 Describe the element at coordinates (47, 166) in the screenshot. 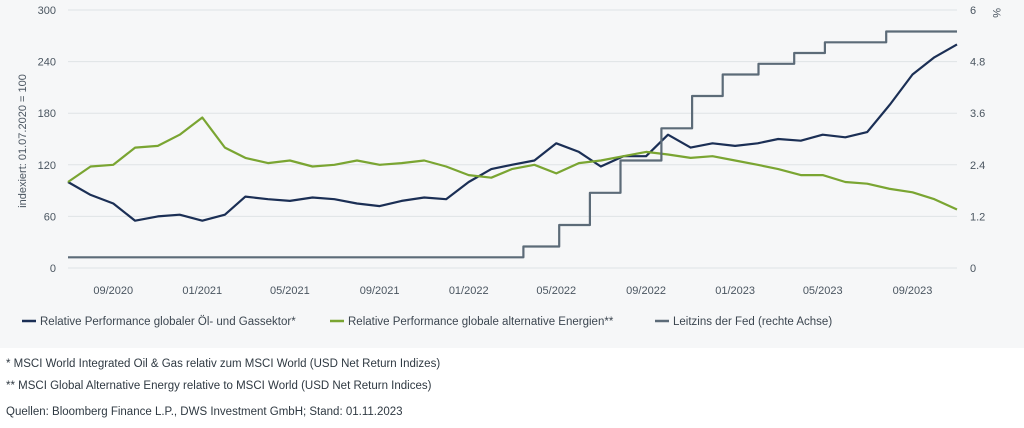

I see `left-tick-label: 120` at that location.